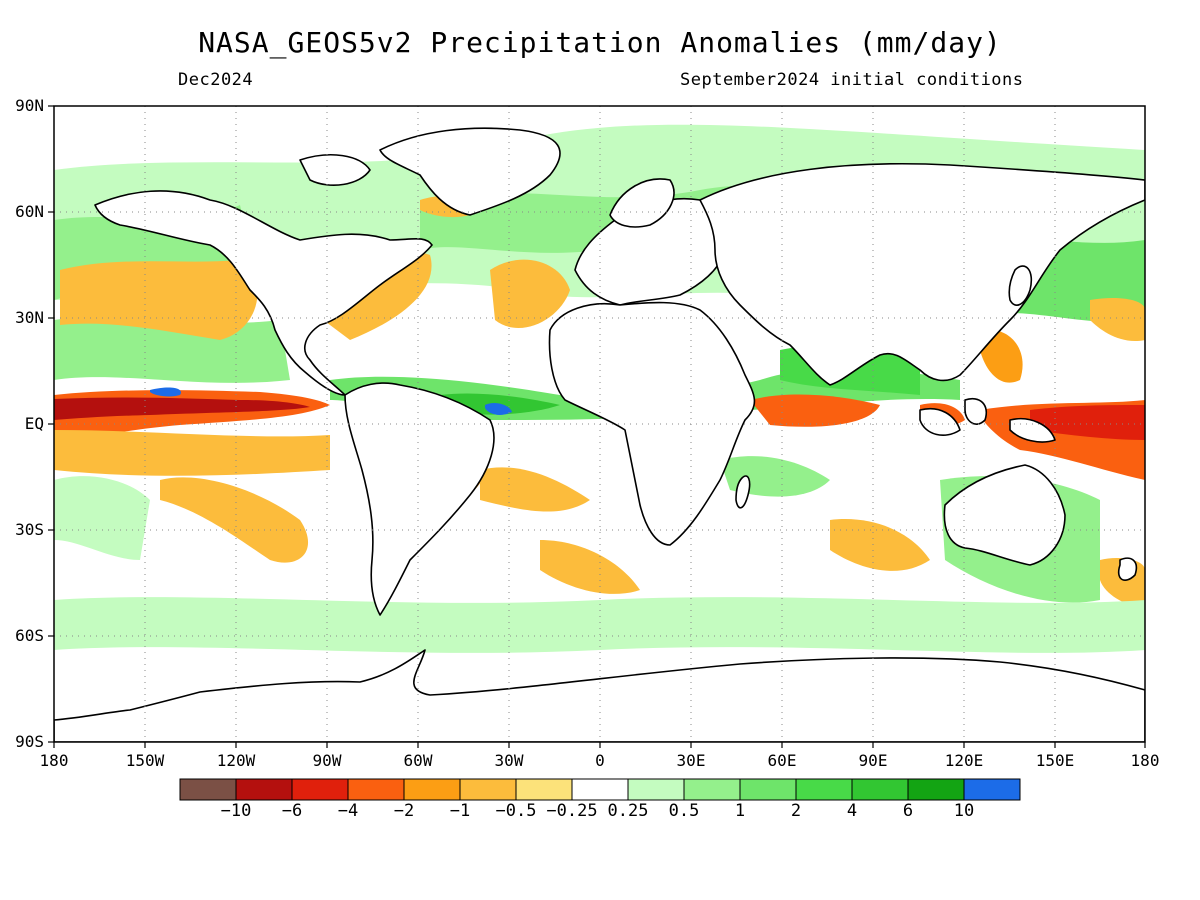 Image resolution: width=1200 pixels, height=900 pixels. Describe the element at coordinates (292, 811) in the screenshot. I see `colorbar-label: −6` at that location.